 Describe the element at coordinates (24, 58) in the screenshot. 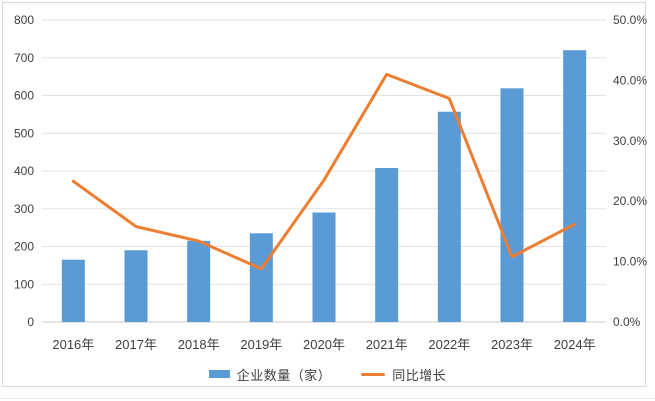

I see `left-axis-tick-label: 700` at that location.